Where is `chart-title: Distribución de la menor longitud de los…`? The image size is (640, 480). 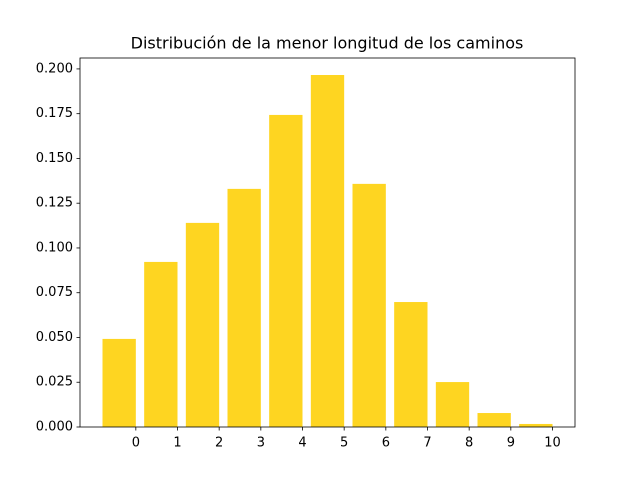 chart-title: Distribución de la menor longitud de los… is located at coordinates (327, 43).